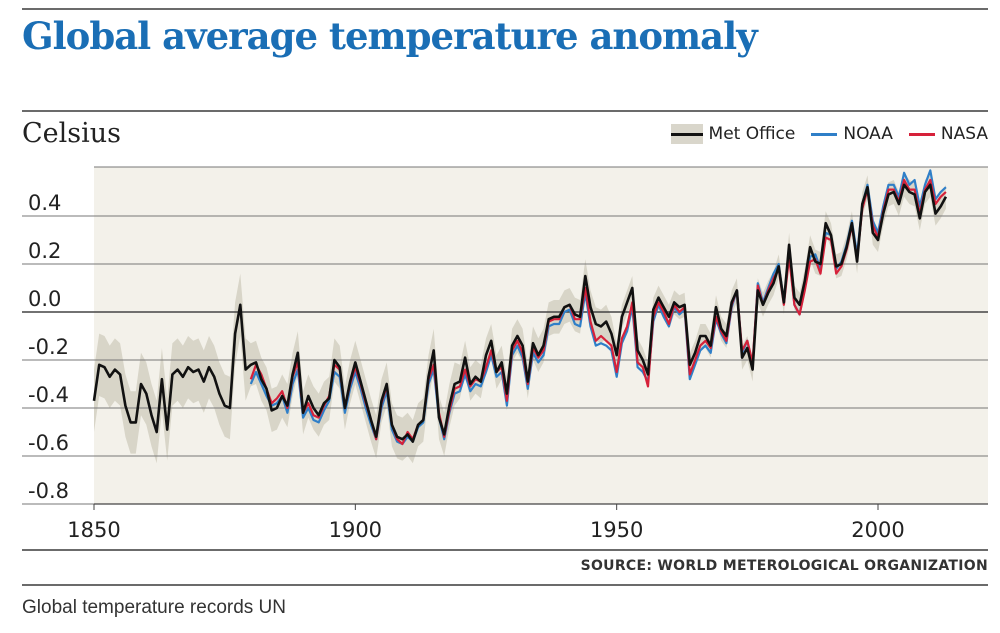 The width and height of the screenshot is (1000, 633). What do you see at coordinates (390, 36) in the screenshot?
I see `chart-title: Global average temperature anomaly` at bounding box center [390, 36].